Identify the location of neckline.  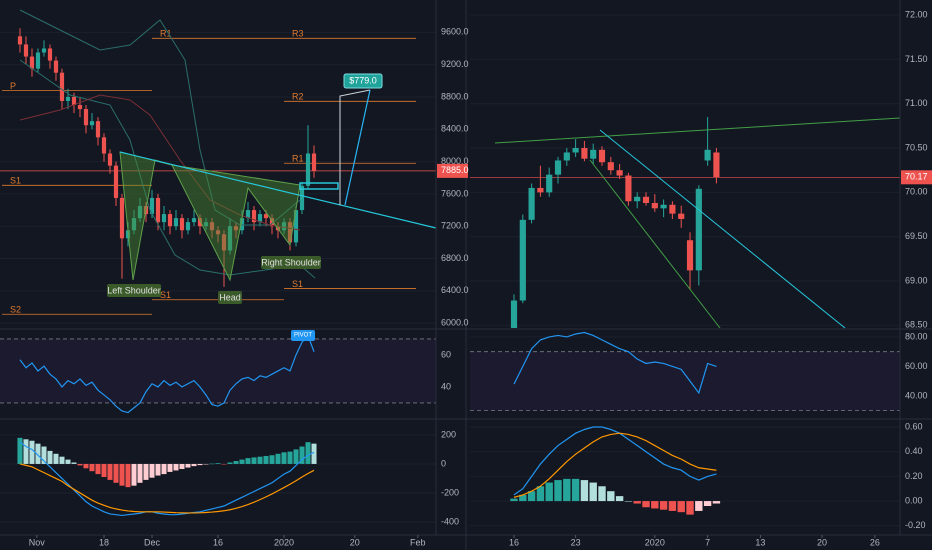
(278, 190).